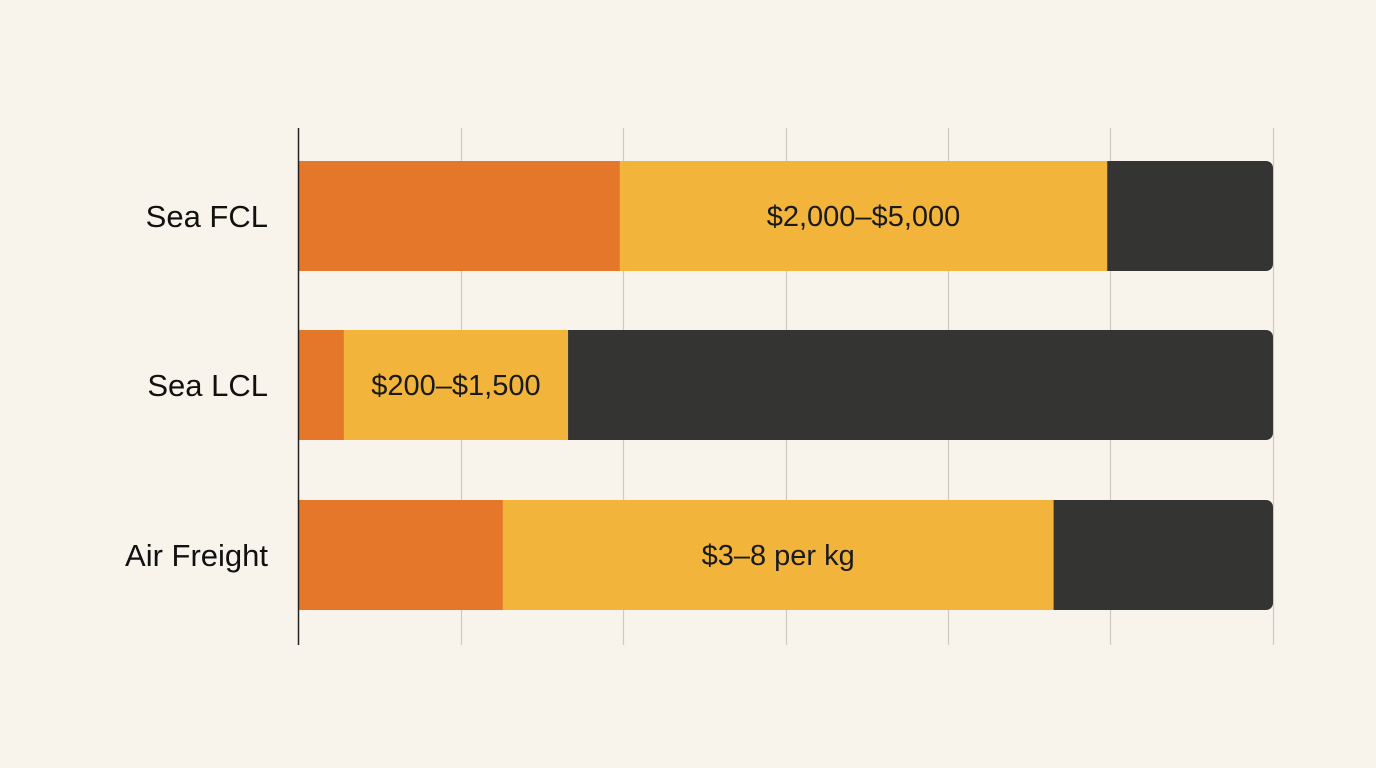 The image size is (1376, 768). What do you see at coordinates (207, 385) in the screenshot?
I see `category-label: Sea LCL` at bounding box center [207, 385].